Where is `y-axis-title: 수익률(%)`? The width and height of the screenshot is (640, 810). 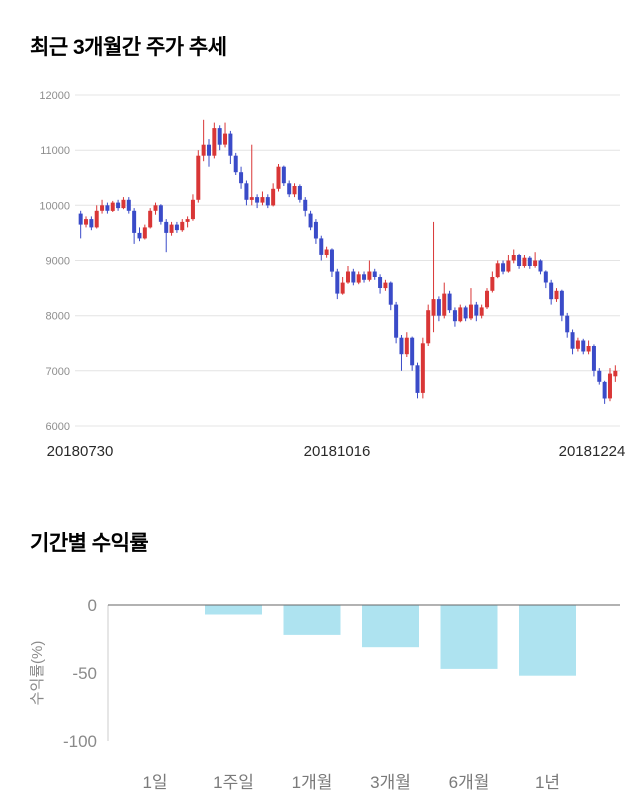
y-axis-title: 수익률(%) is located at coordinates (37, 673).